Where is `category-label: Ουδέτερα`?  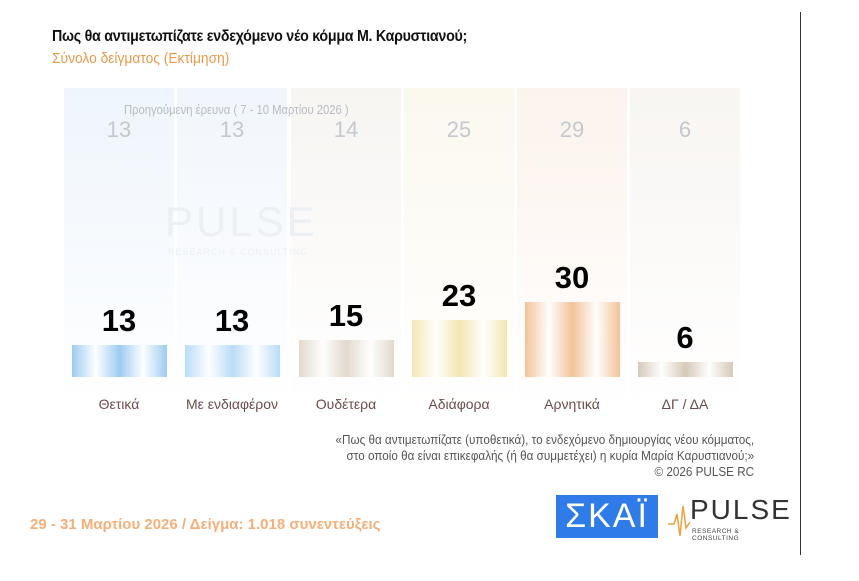
category-label: Ουδέτερα is located at coordinates (346, 404).